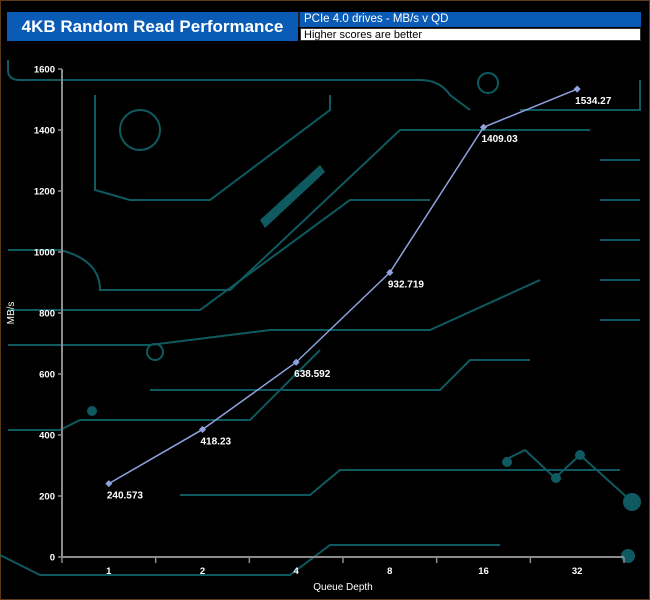  I want to click on x-tick-label: 4, so click(297, 571).